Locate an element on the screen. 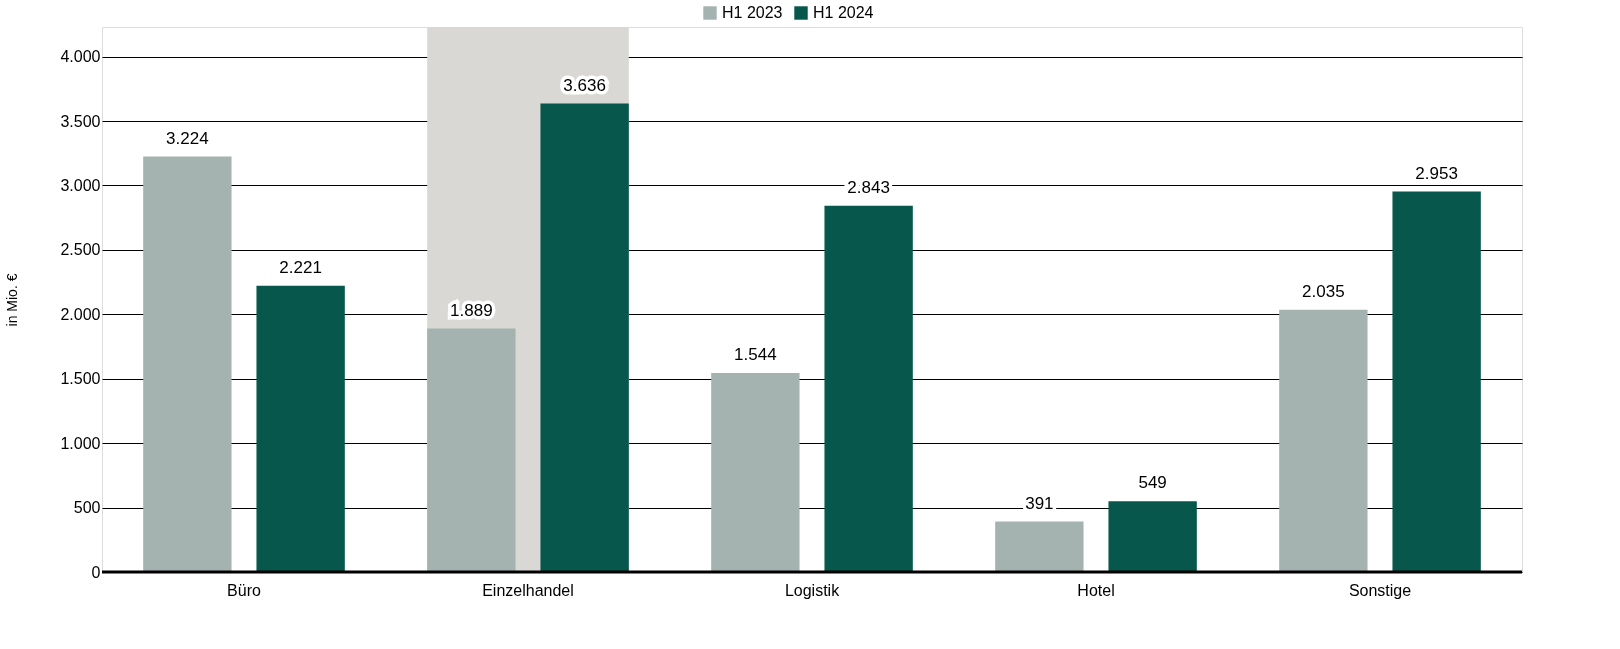 This screenshot has height=649, width=1620. legend-label: H1 2024 is located at coordinates (843, 12).